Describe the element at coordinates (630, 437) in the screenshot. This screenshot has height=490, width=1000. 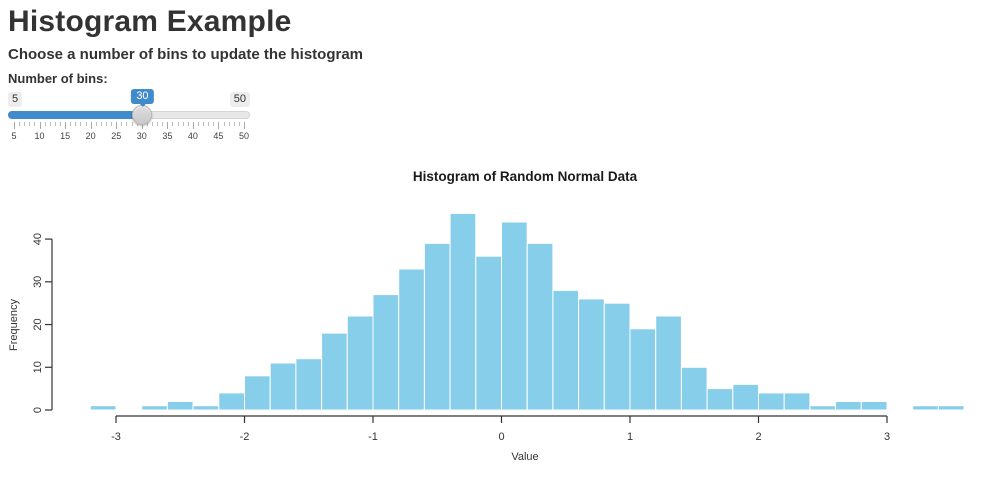
I see `x-tick-label: 1` at that location.